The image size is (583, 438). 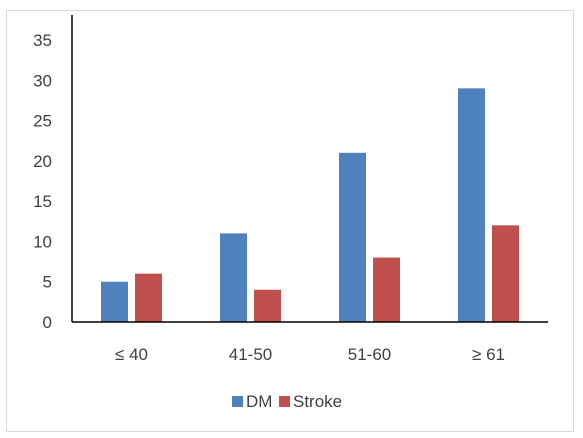 What do you see at coordinates (42, 201) in the screenshot?
I see `y-tick-label: 15` at bounding box center [42, 201].